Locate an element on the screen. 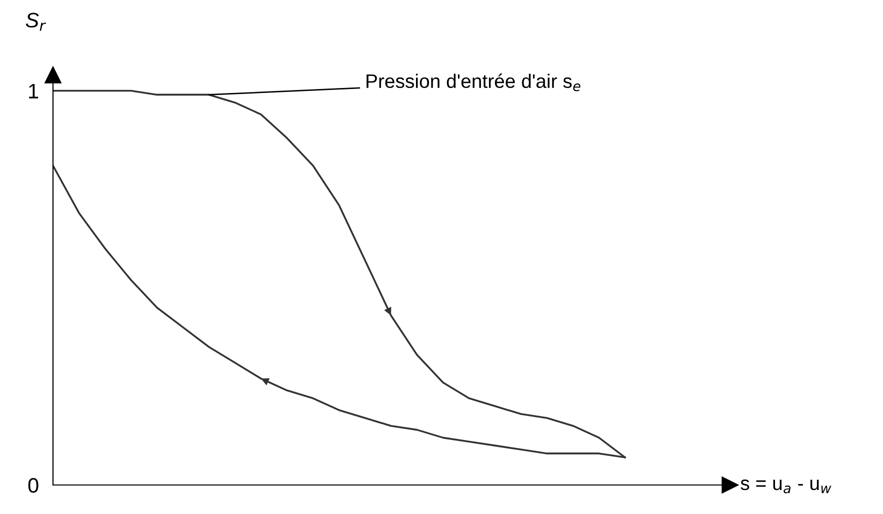 This screenshot has width=883, height=514. y-tick-label: 0 is located at coordinates (33, 485).